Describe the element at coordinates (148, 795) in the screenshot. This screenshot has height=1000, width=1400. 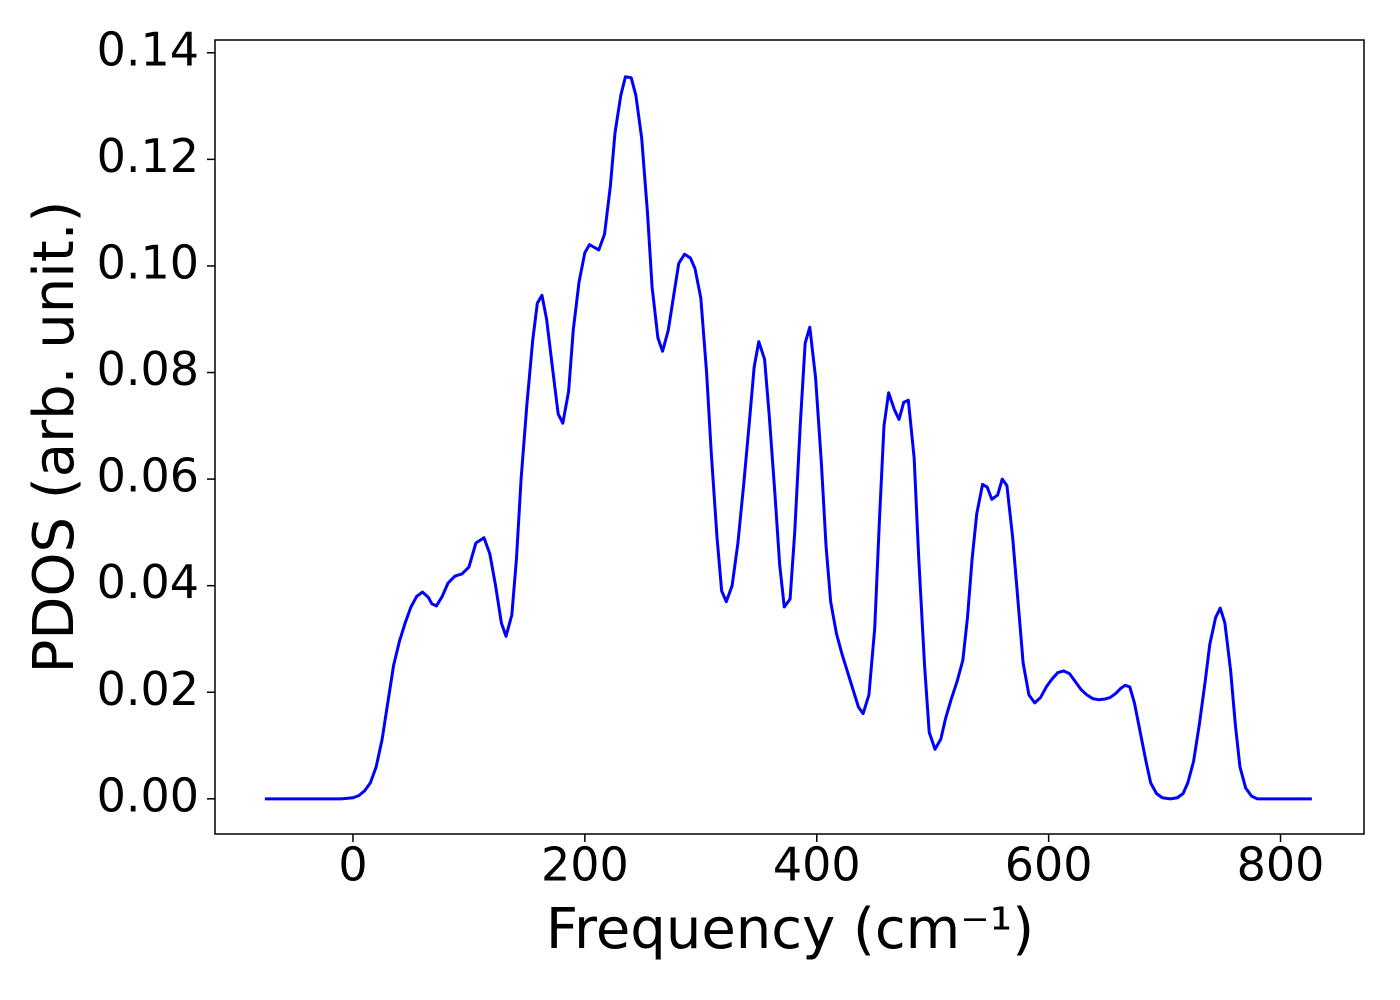
I see `y-tick-label: 0.00` at that location.